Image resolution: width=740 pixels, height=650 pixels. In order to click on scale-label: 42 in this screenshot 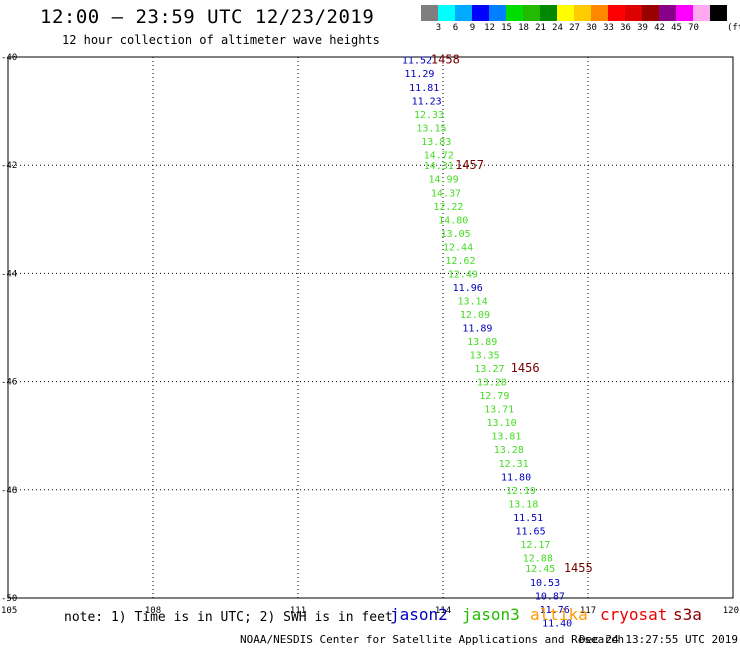, I will do `click(659, 28)`.